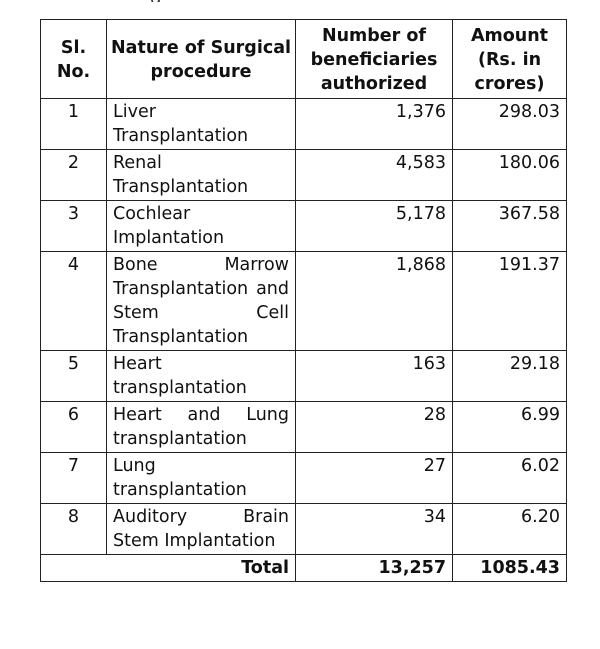 The height and width of the screenshot is (649, 600). I want to click on row-amount: 29.18, so click(509, 376).